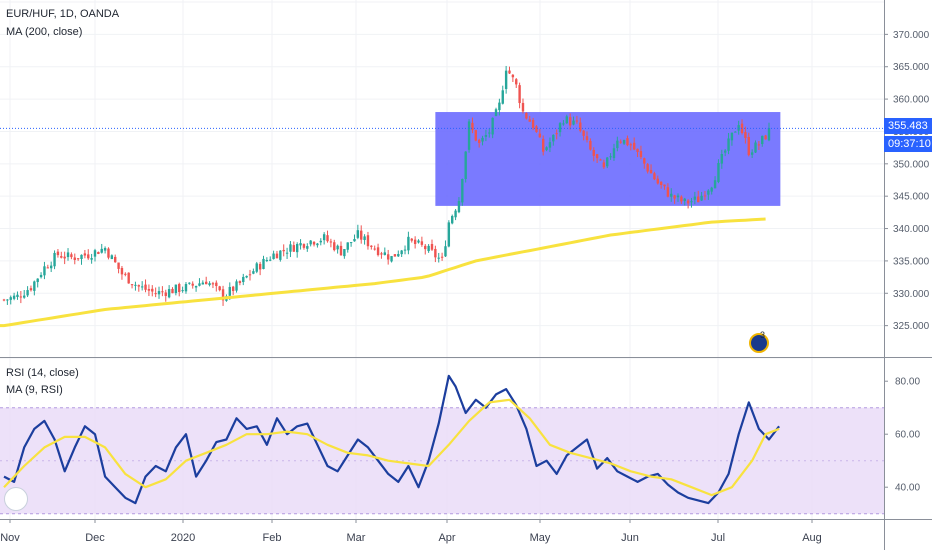  What do you see at coordinates (44, 32) in the screenshot?
I see `ma-indicator-label: MA (200, close)` at bounding box center [44, 32].